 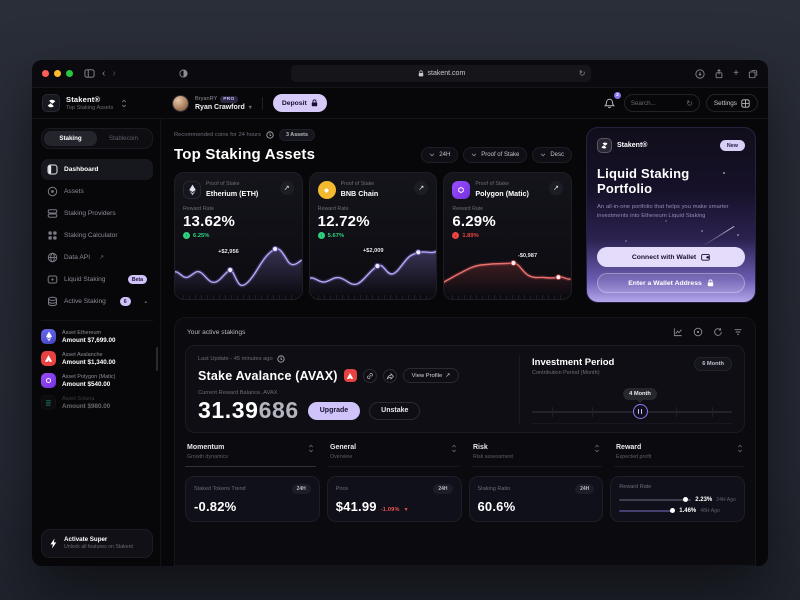 What do you see at coordinates (582, 73) in the screenshot?
I see `reload-icon: ↻` at bounding box center [582, 73].